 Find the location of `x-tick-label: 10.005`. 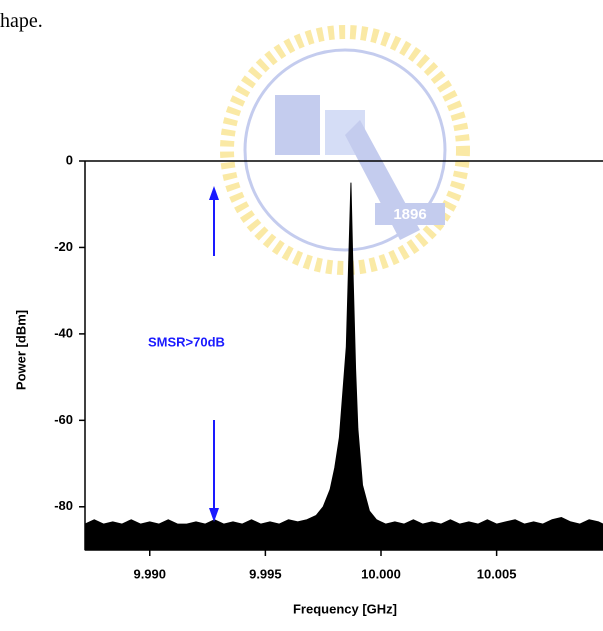

x-tick-label: 10.005 is located at coordinates (497, 573).